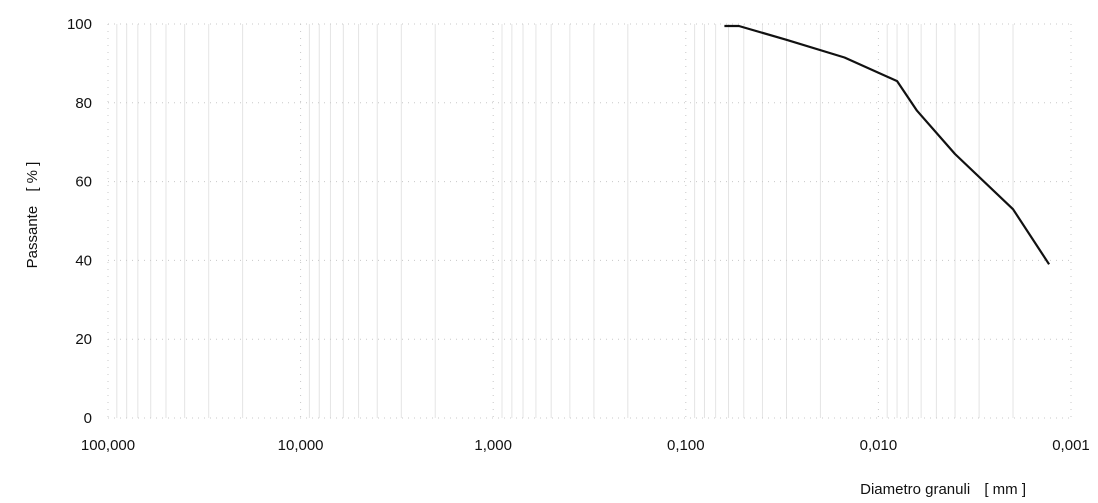  I want to click on y-axis-title: Passante [ % ], so click(32, 215).